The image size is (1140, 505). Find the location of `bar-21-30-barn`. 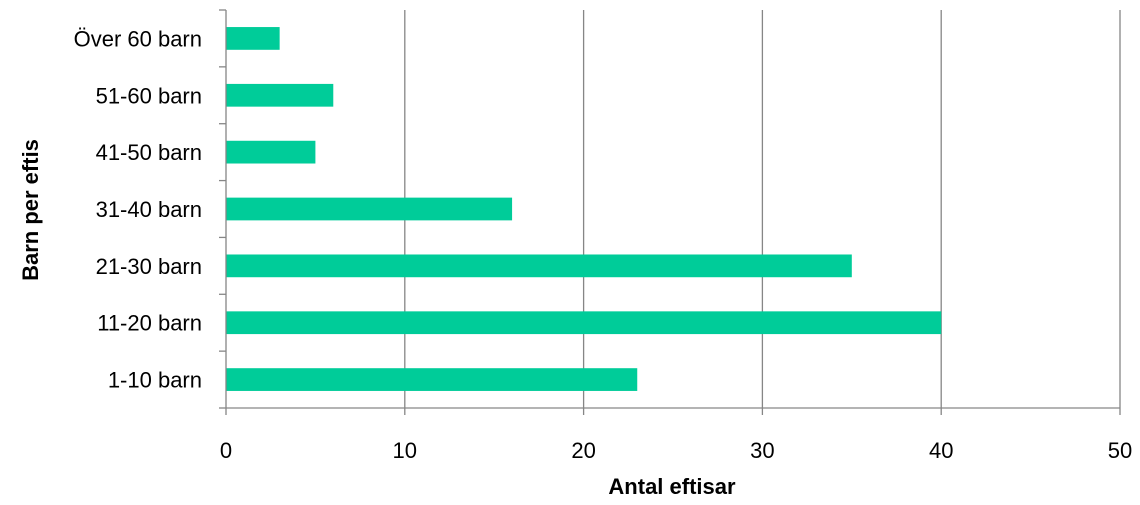

bar-21-30-barn is located at coordinates (539, 266).